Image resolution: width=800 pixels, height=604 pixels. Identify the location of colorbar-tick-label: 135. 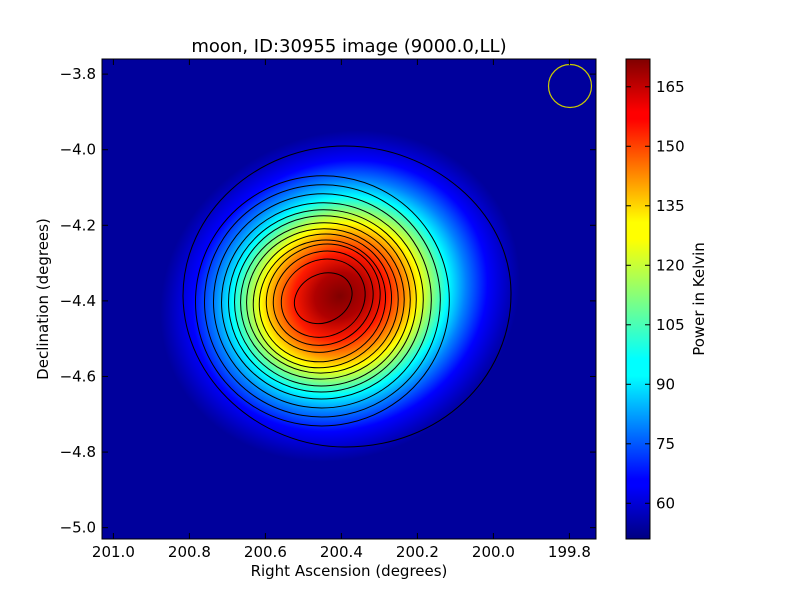
(670, 206).